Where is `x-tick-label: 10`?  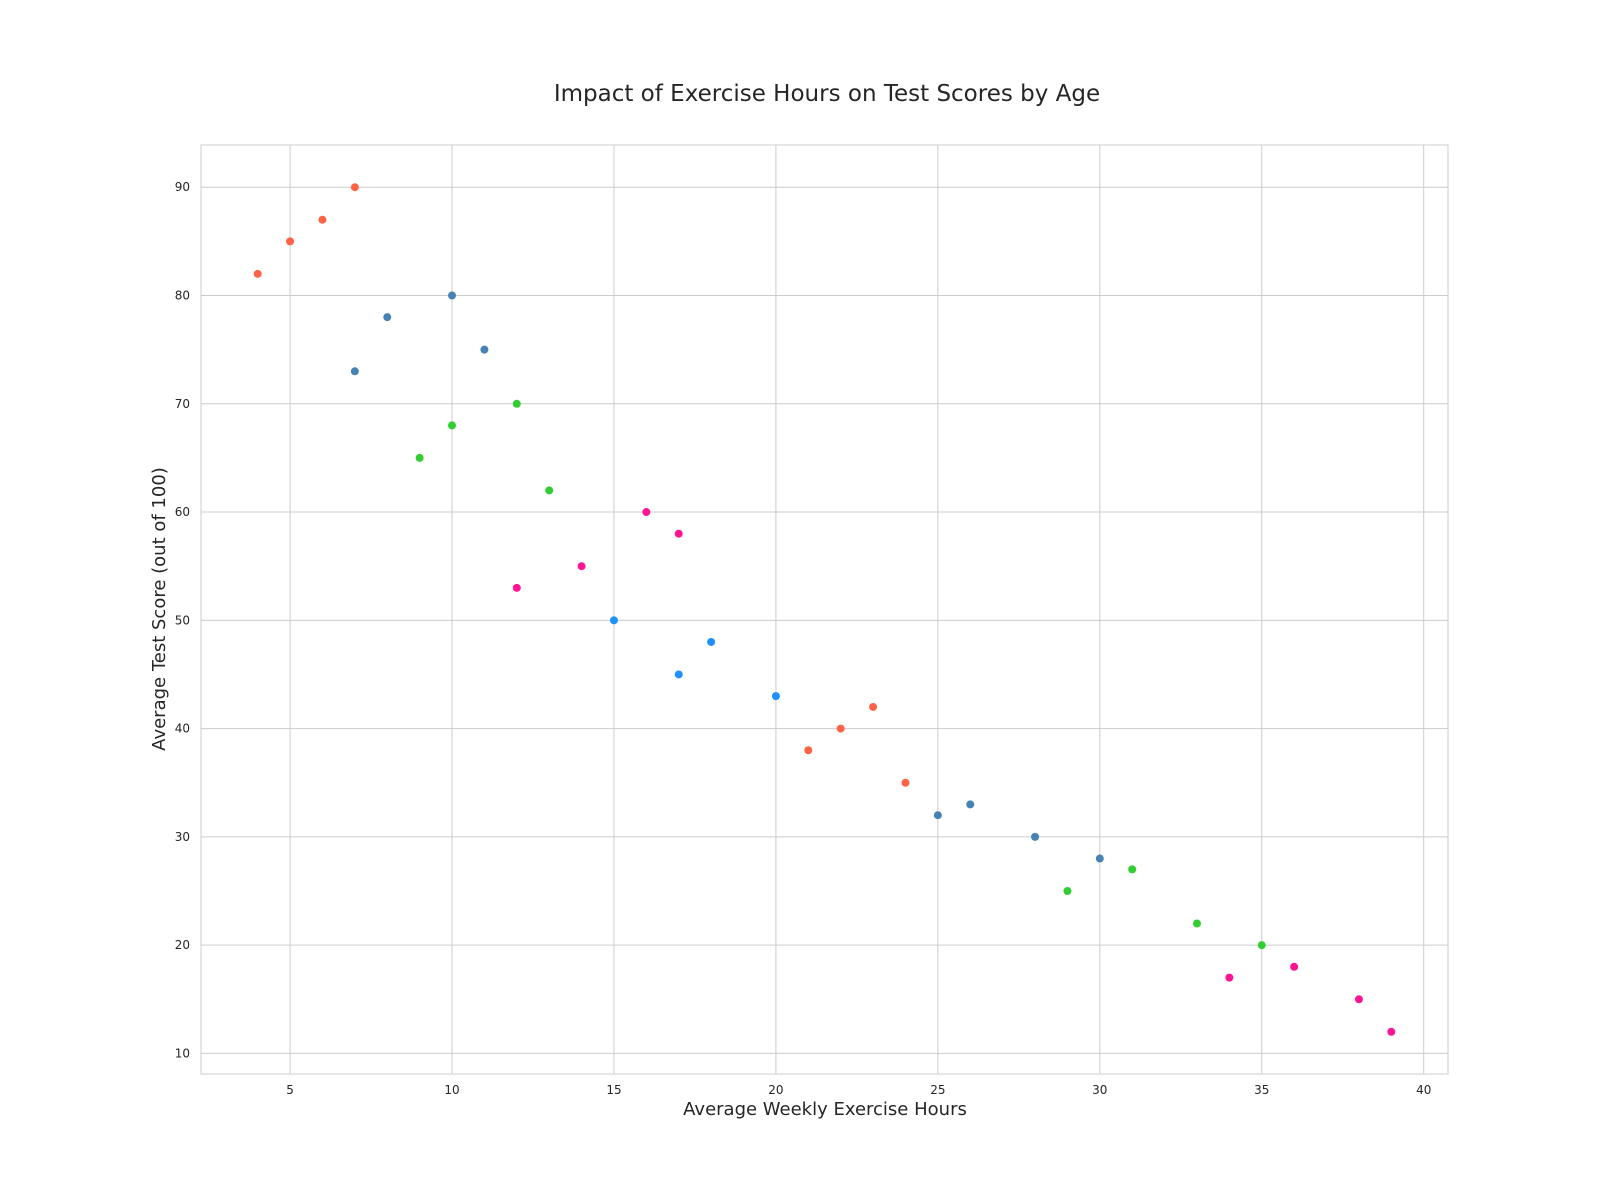
x-tick-label: 10 is located at coordinates (451, 1090).